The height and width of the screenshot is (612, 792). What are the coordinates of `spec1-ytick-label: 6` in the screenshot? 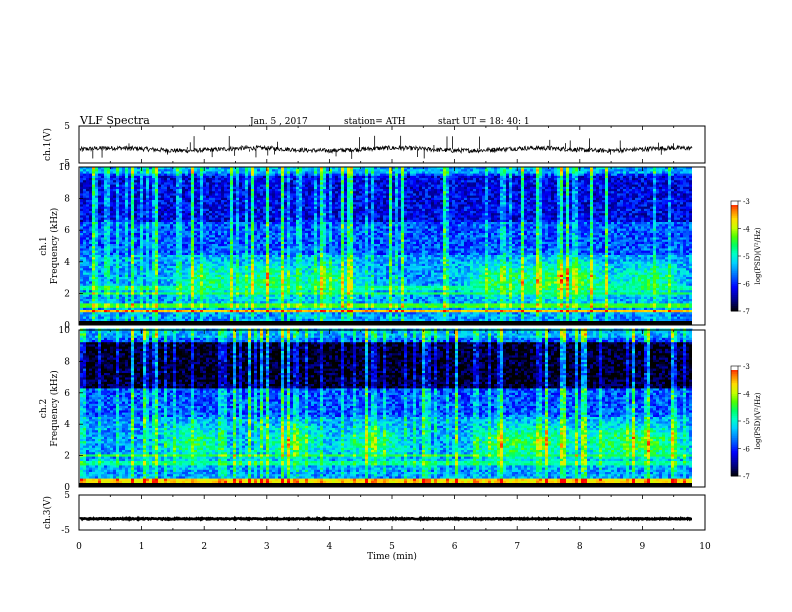 It's located at (67, 231).